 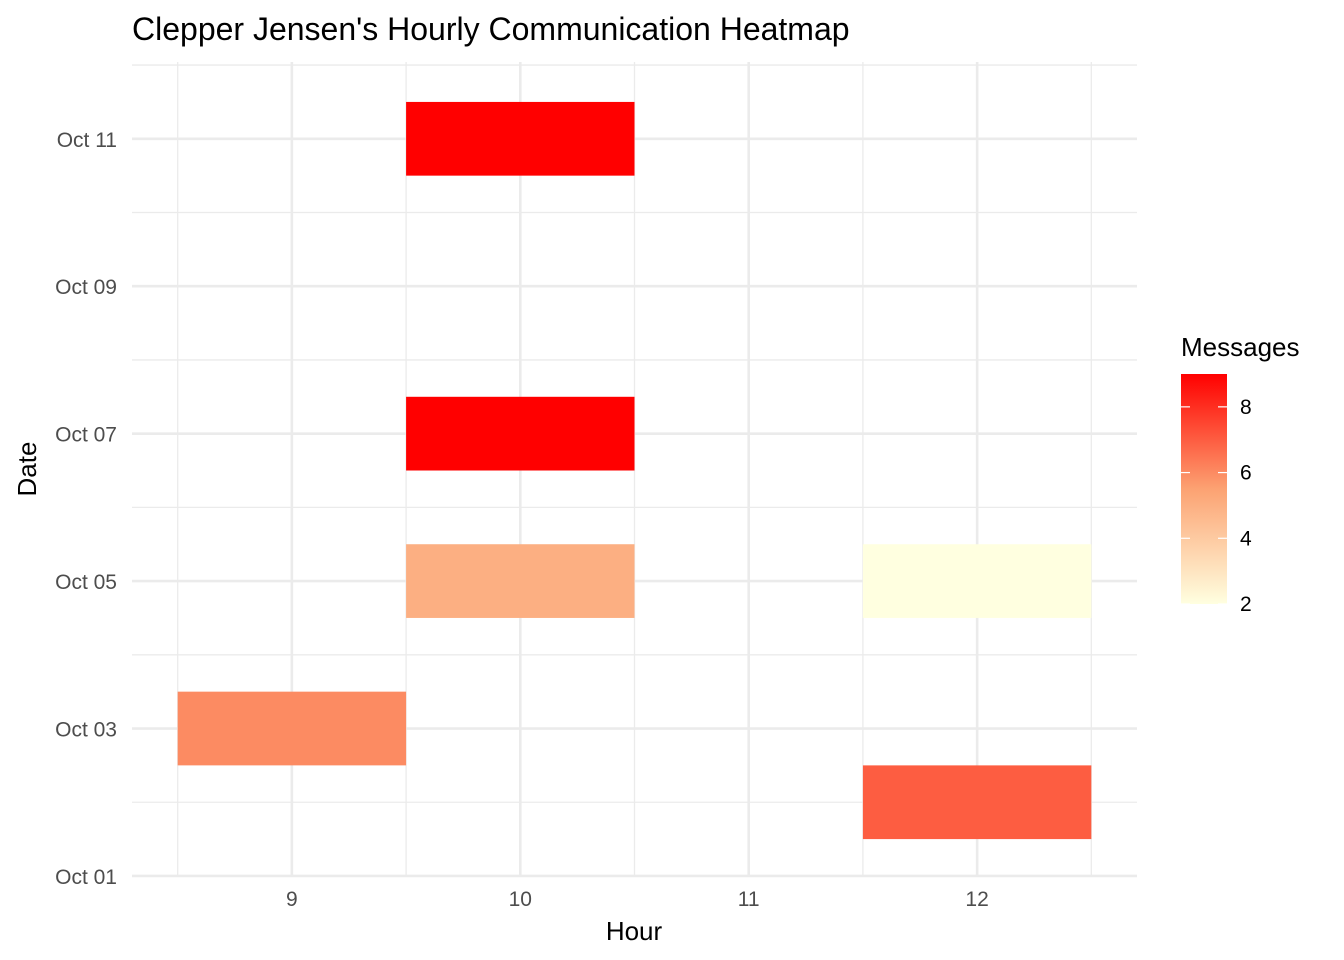 What do you see at coordinates (86, 509) in the screenshot?
I see `y-axis-ticks: Oct 01 Oct 03 Oct 05 Oct 07 Oct 09 Oct 11` at bounding box center [86, 509].